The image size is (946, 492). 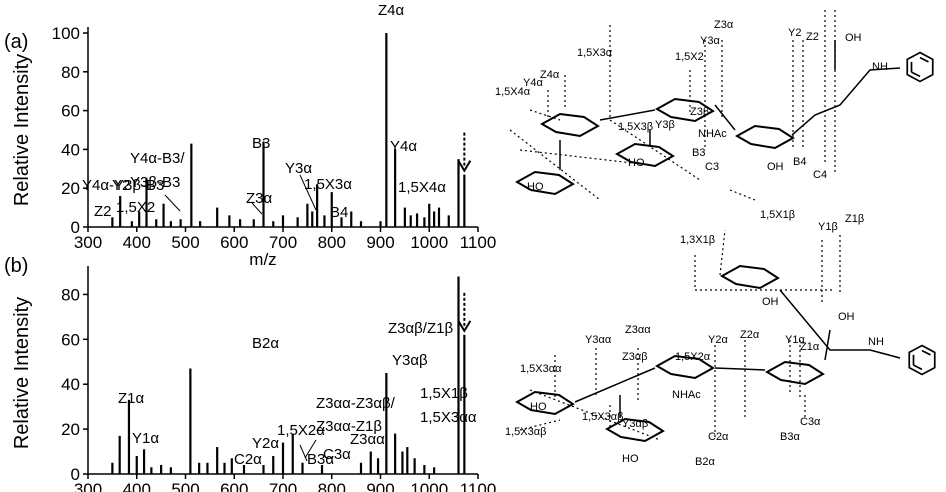 I want to click on structure-label: B3, so click(x=698, y=153).